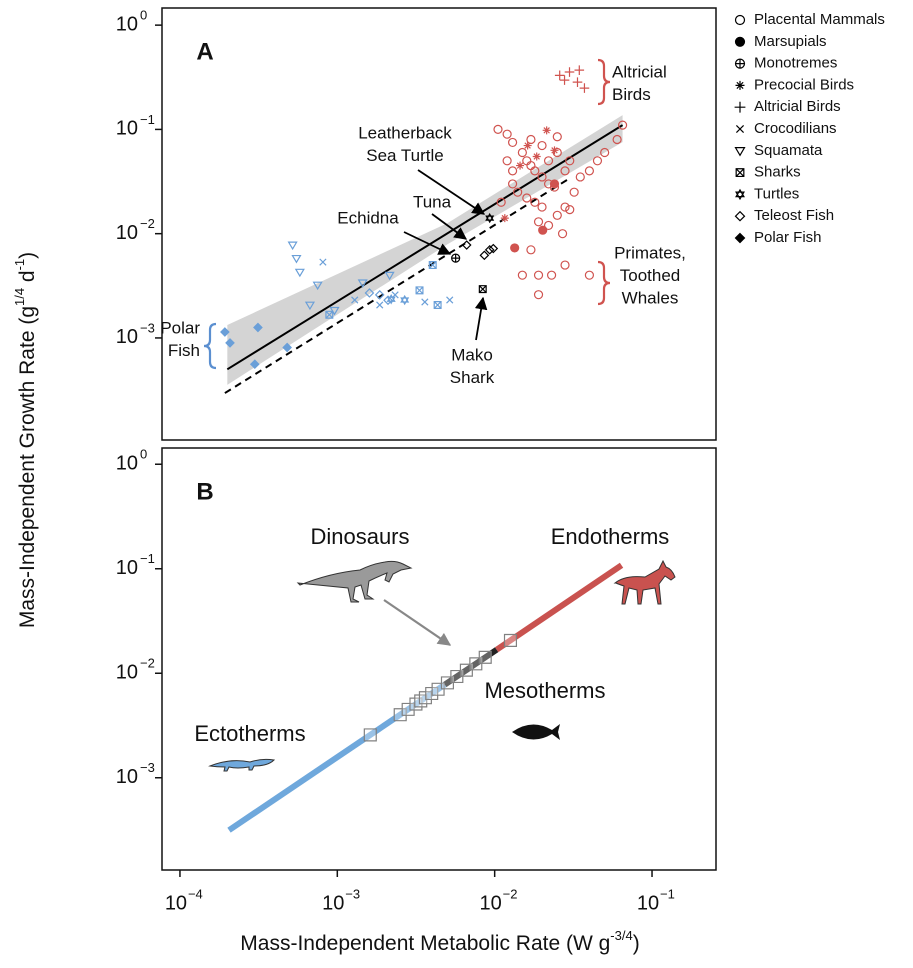  I want to click on legend-label: Monotremes, so click(795, 63).